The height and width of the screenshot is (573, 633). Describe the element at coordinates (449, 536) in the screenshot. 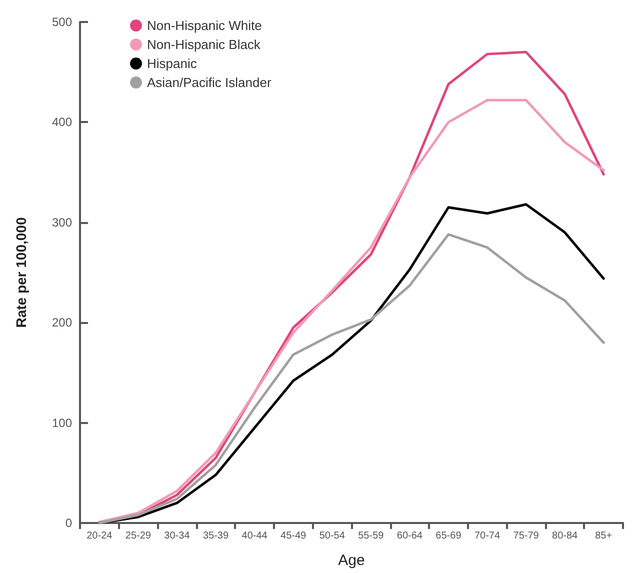

I see `x-tick-label: 65-69` at that location.